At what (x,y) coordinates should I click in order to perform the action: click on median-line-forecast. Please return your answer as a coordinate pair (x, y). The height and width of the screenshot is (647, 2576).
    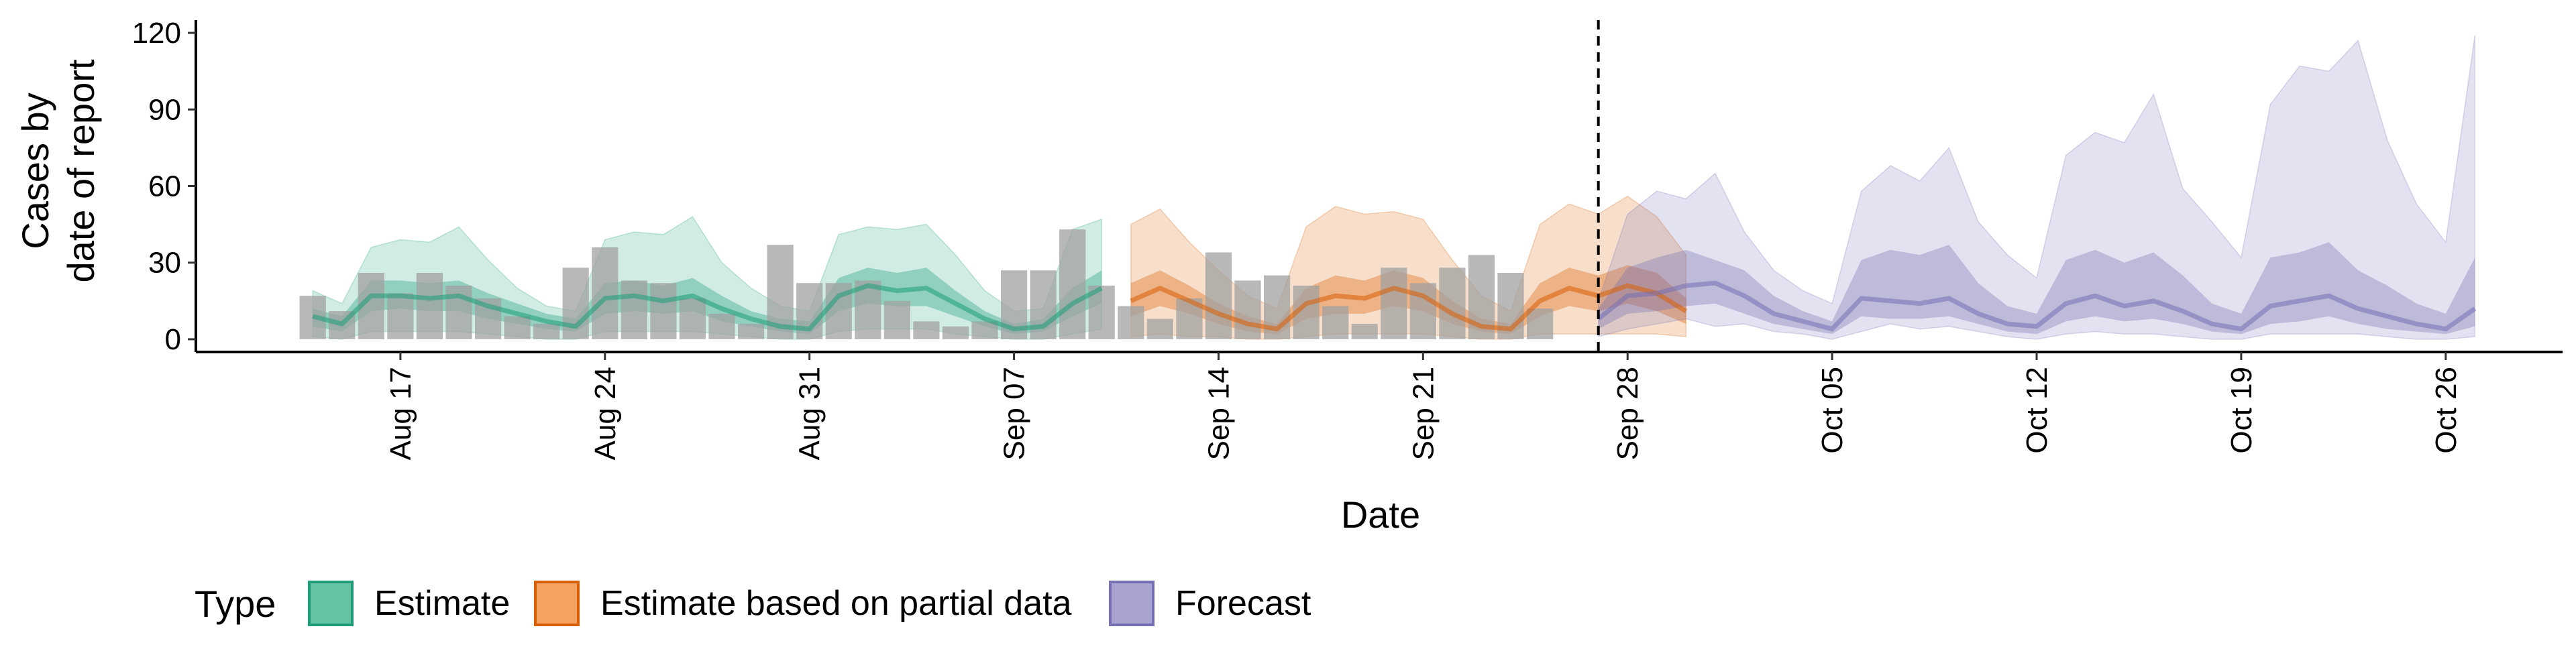
    Looking at the image, I should click on (2037, 306).